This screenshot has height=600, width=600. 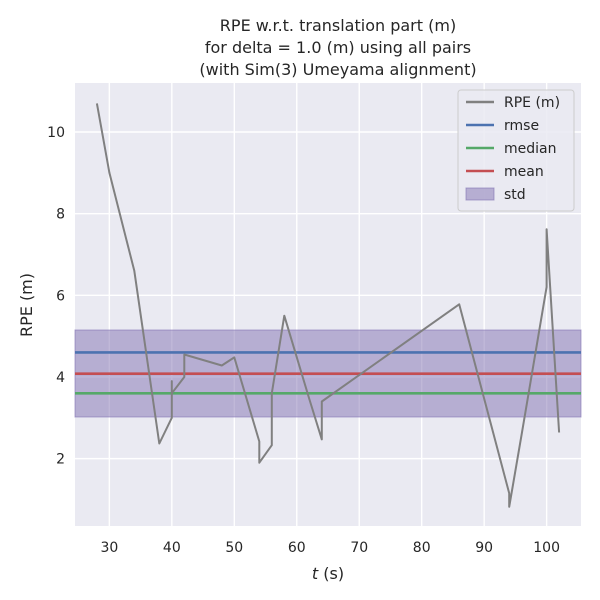 I want to click on x-tick-label-70: 70, so click(x=359, y=548).